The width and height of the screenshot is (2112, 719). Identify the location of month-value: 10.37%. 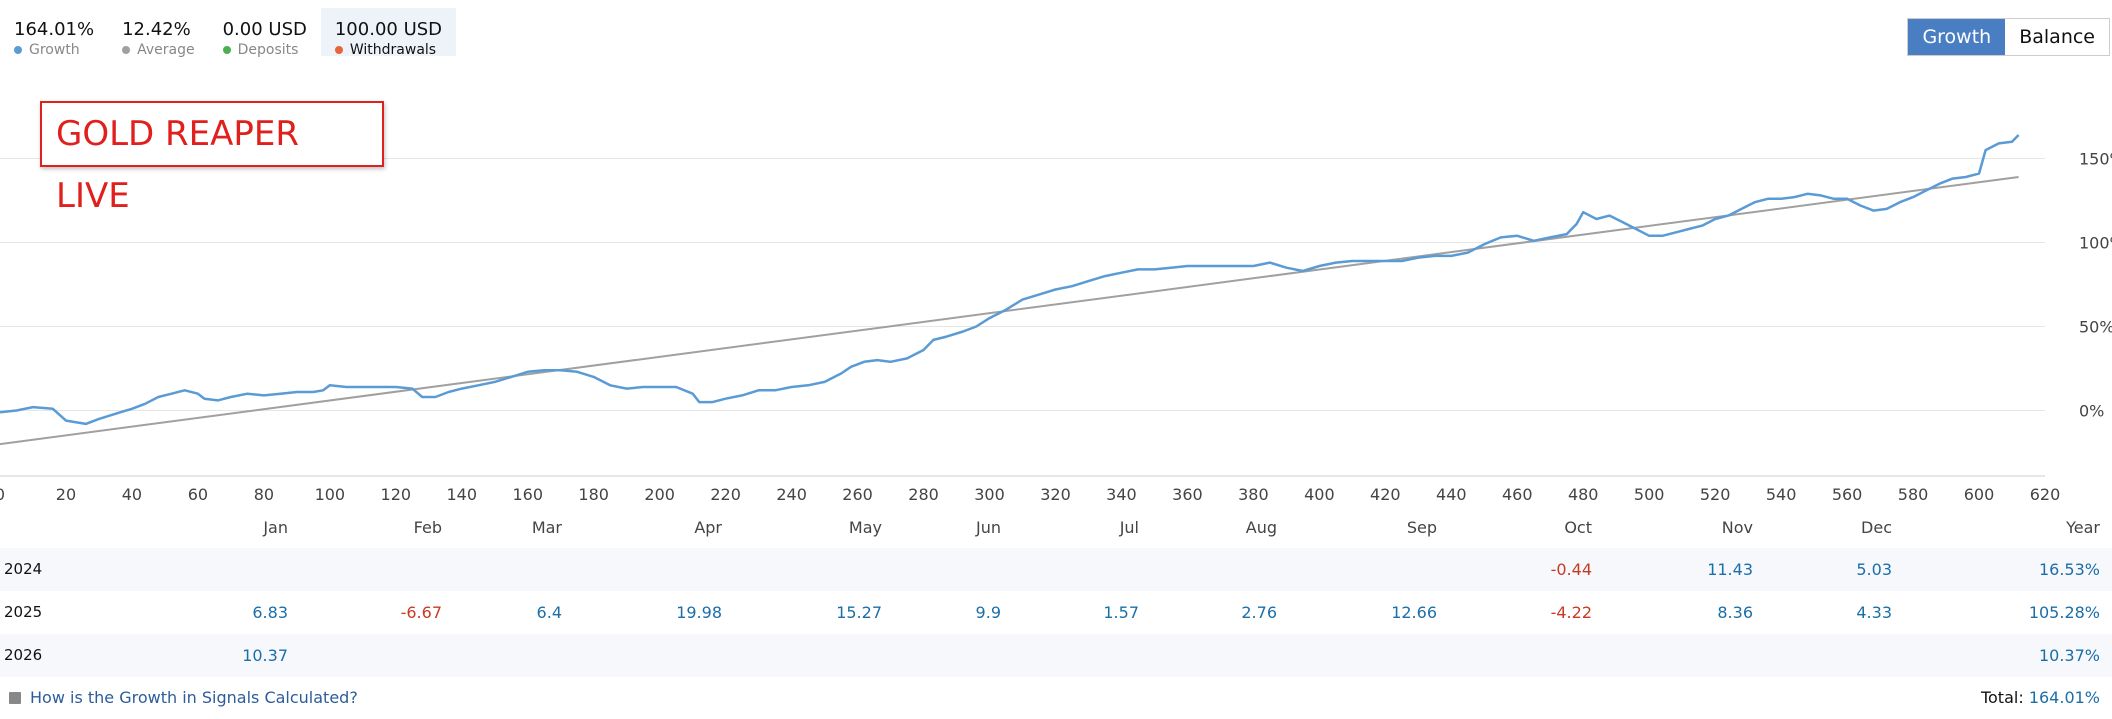
(2069, 655).